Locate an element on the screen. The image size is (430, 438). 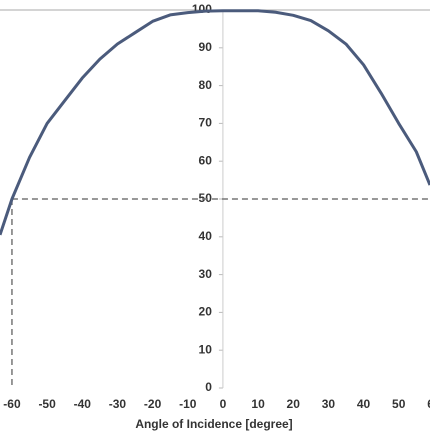
x-tick-label: -50 is located at coordinates (47, 404).